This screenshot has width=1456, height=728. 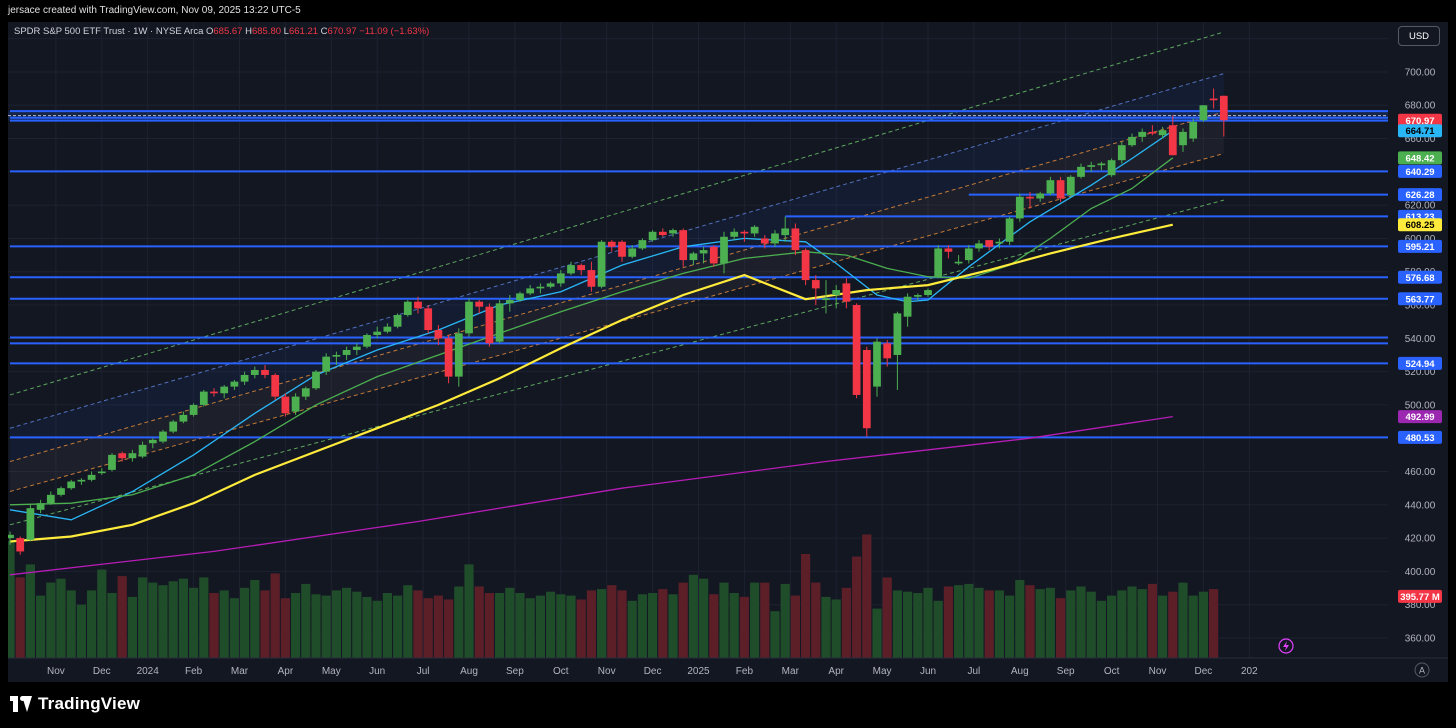 What do you see at coordinates (1420, 131) in the screenshot?
I see `price-label: 664.71` at bounding box center [1420, 131].